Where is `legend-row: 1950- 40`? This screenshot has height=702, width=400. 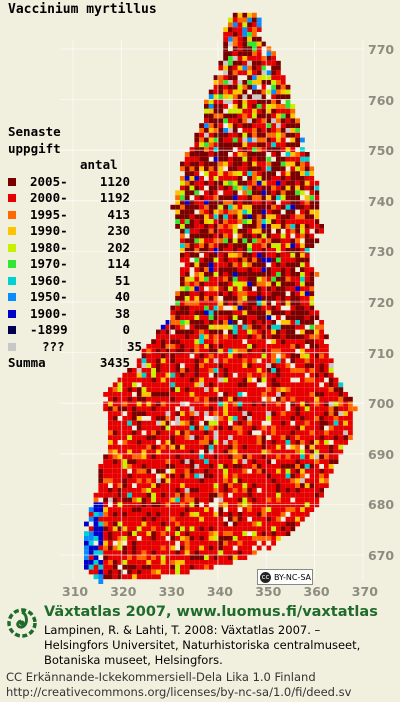
legend-row: 1950- 40 is located at coordinates (75, 297).